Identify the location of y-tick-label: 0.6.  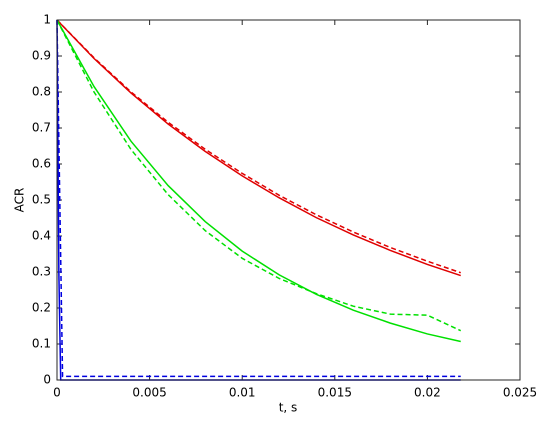
(41, 164).